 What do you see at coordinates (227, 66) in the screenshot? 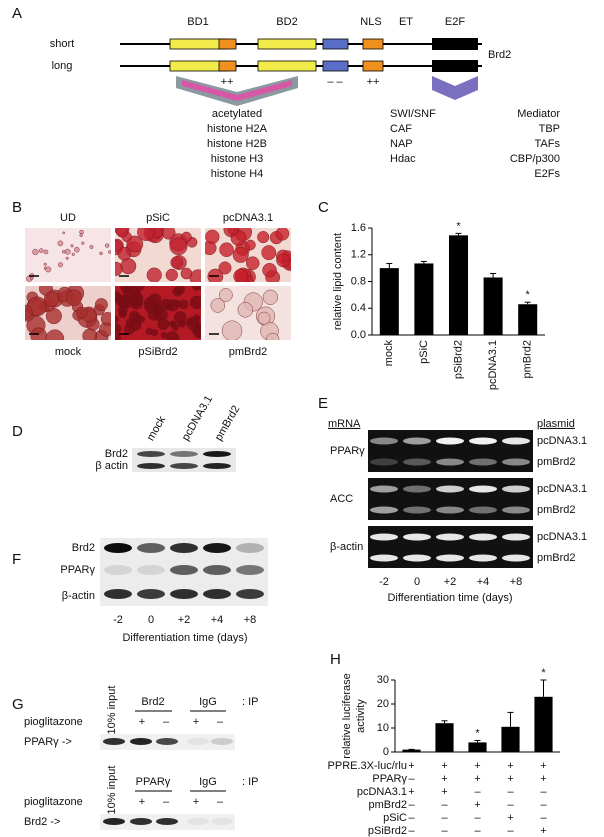
I see `orange-box` at bounding box center [227, 66].